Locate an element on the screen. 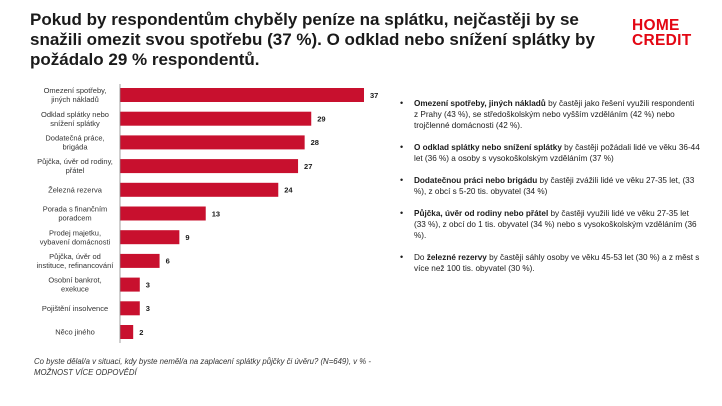 This screenshot has width=722, height=406. finding-bold: Půjčka, úvěr od rodiny nebo přátel is located at coordinates (481, 213).